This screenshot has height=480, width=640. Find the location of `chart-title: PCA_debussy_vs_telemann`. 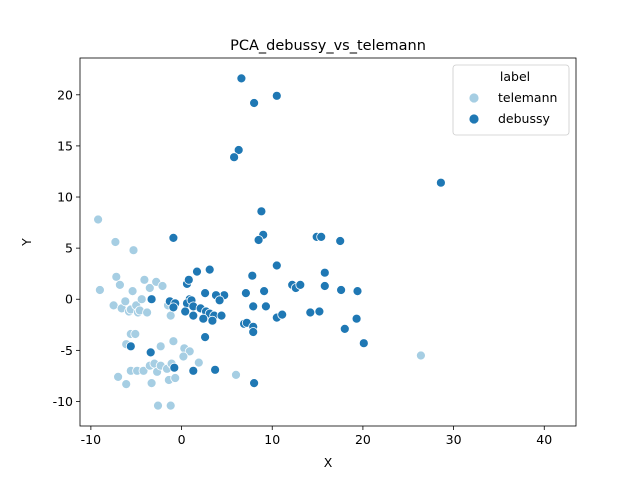

chart-title: PCA_debussy_vs_telemann is located at coordinates (328, 46).